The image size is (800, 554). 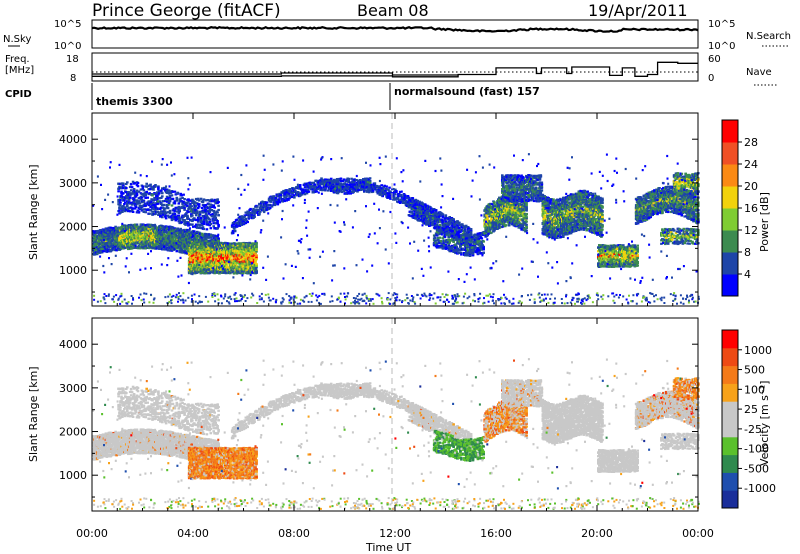 I want to click on frequency-panel: Freq. [MHz] 18 8 60 0 Nave, so click(x=391, y=69).